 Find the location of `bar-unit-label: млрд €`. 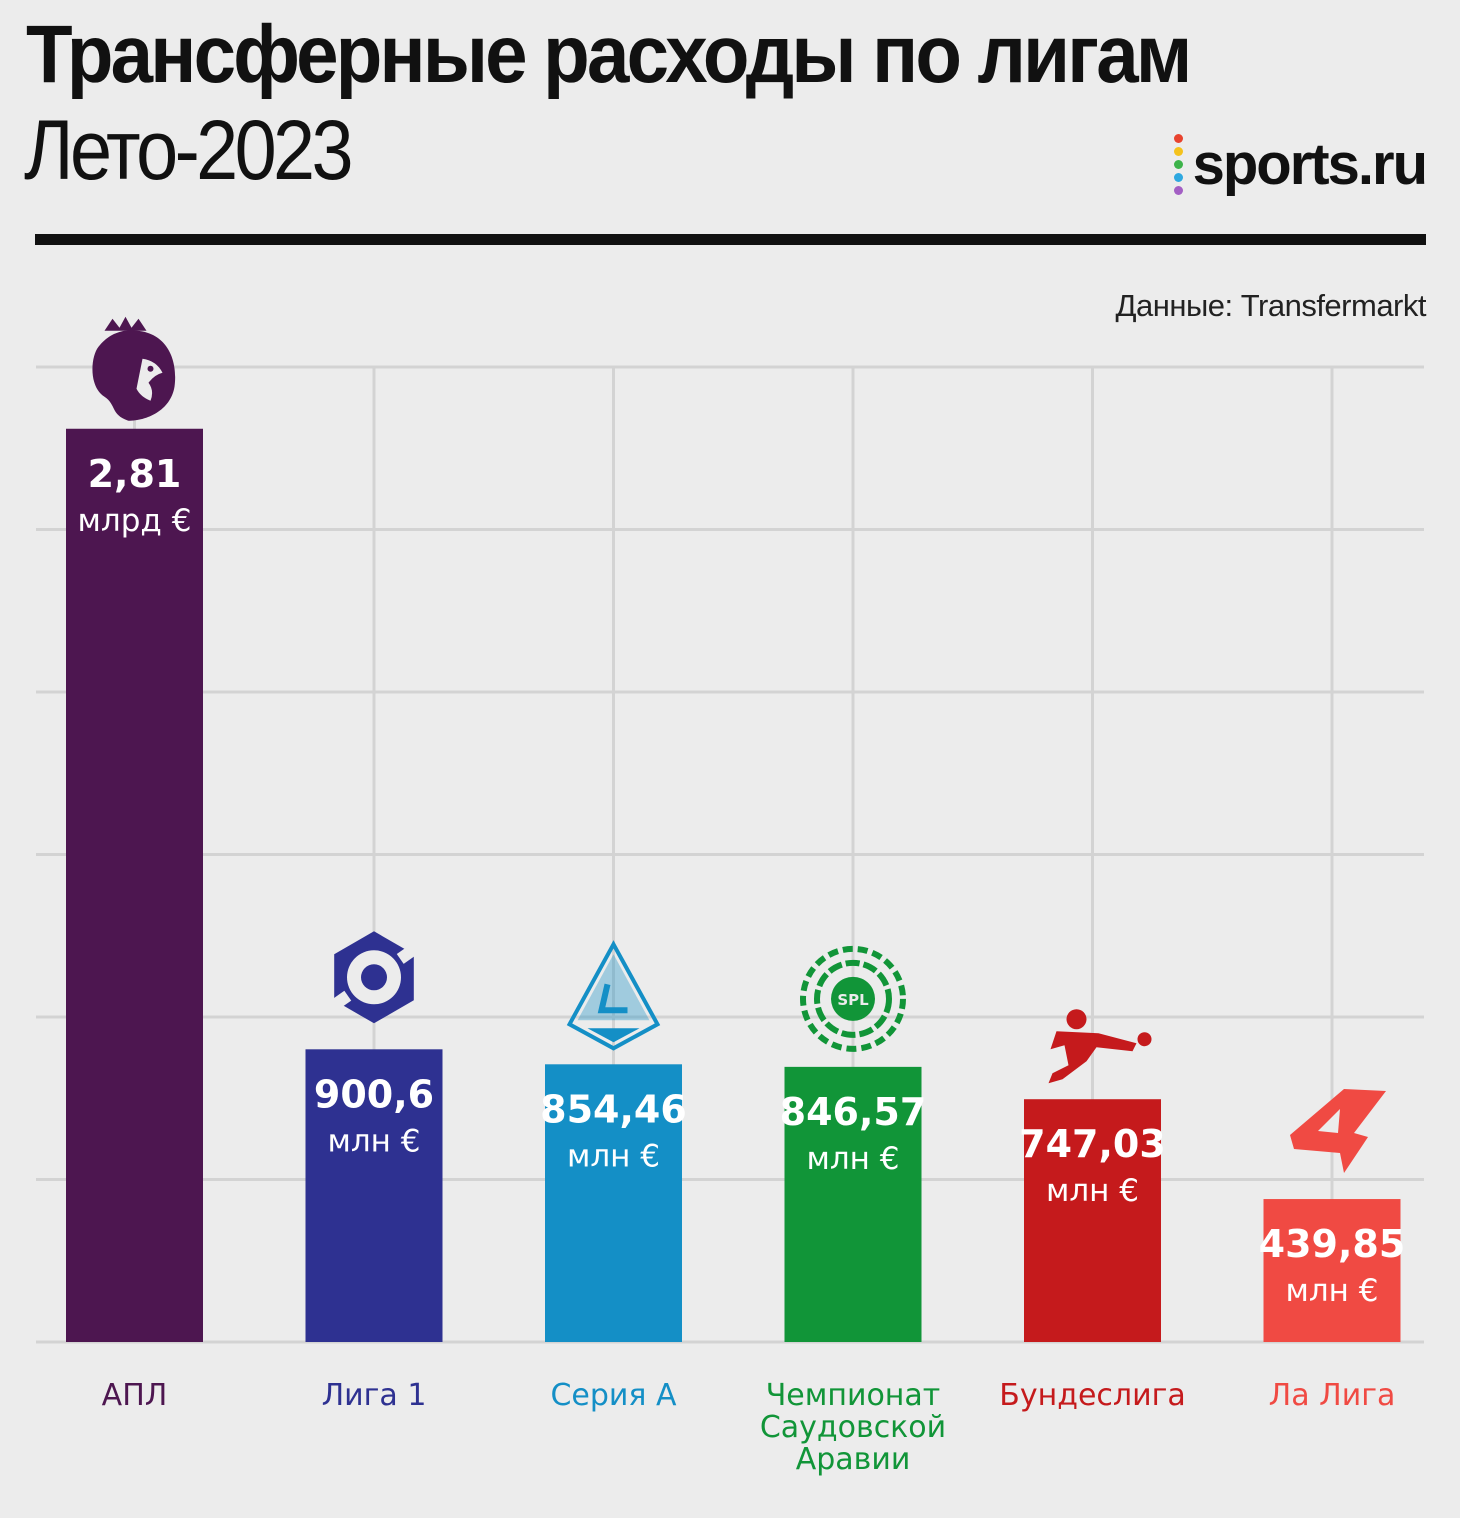

bar-unit-label: млрд € is located at coordinates (135, 521).